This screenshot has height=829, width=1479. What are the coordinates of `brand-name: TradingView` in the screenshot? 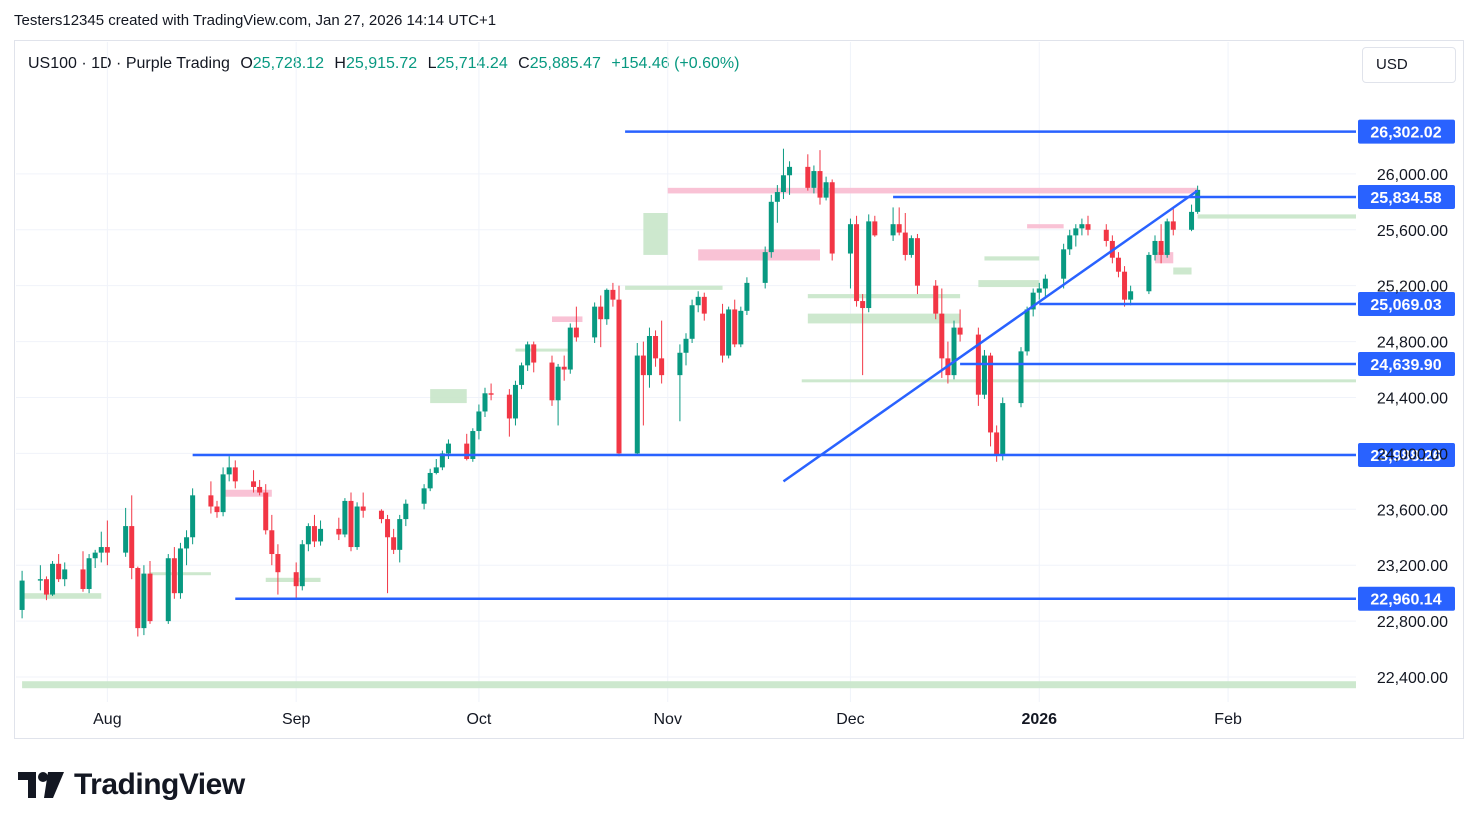 It's located at (159, 784).